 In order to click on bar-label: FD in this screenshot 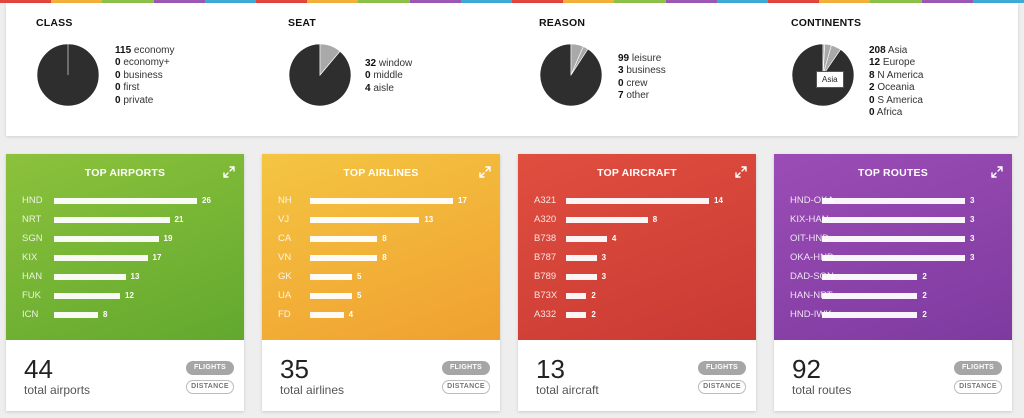, I will do `click(284, 314)`.